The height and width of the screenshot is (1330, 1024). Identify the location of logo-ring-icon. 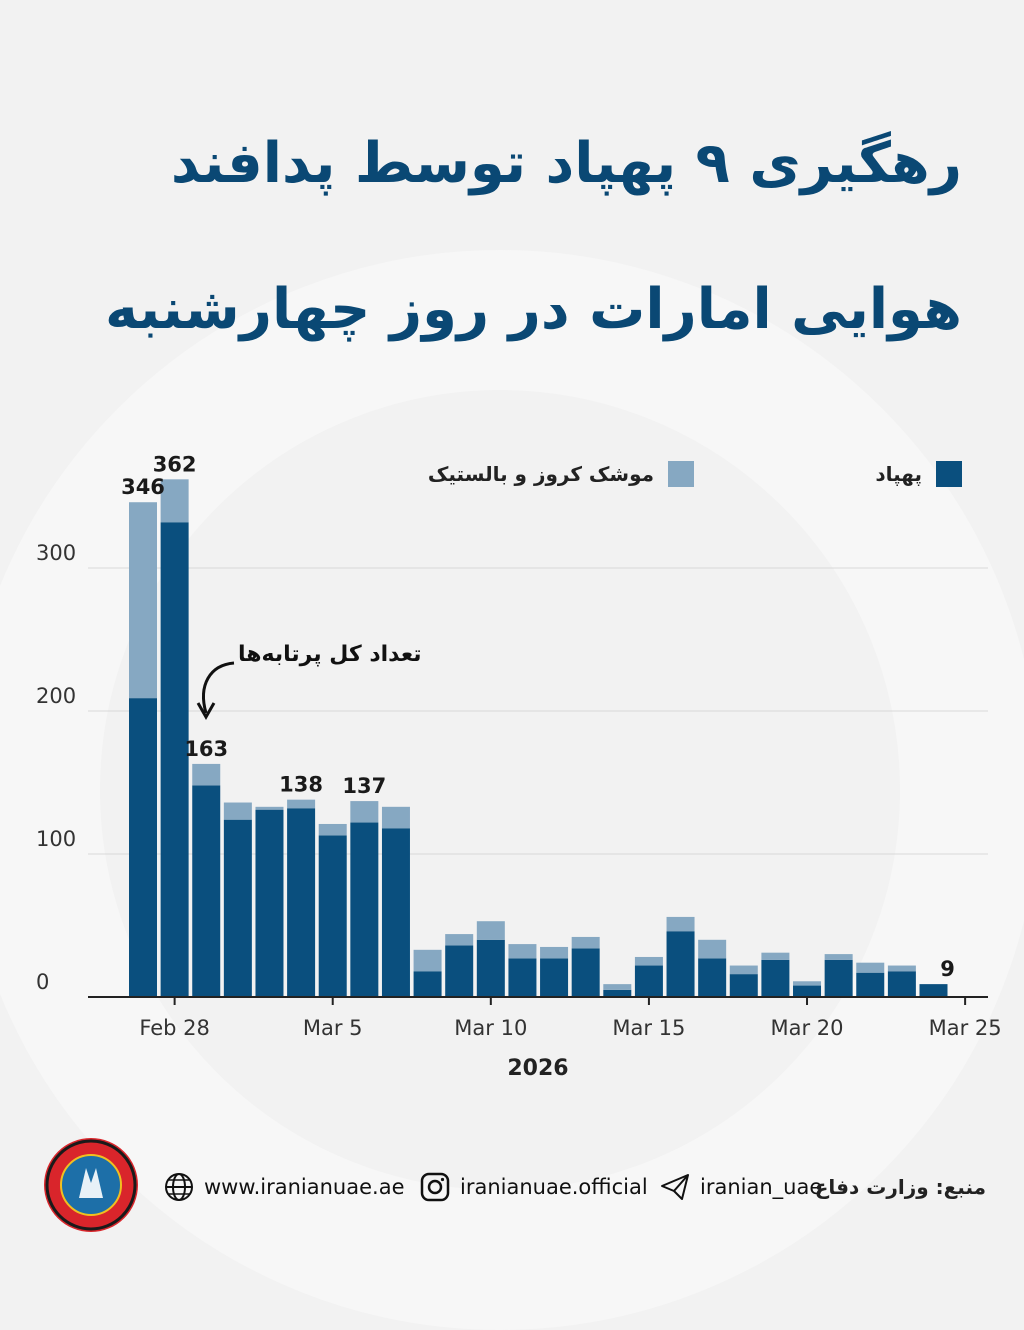
(91, 1185).